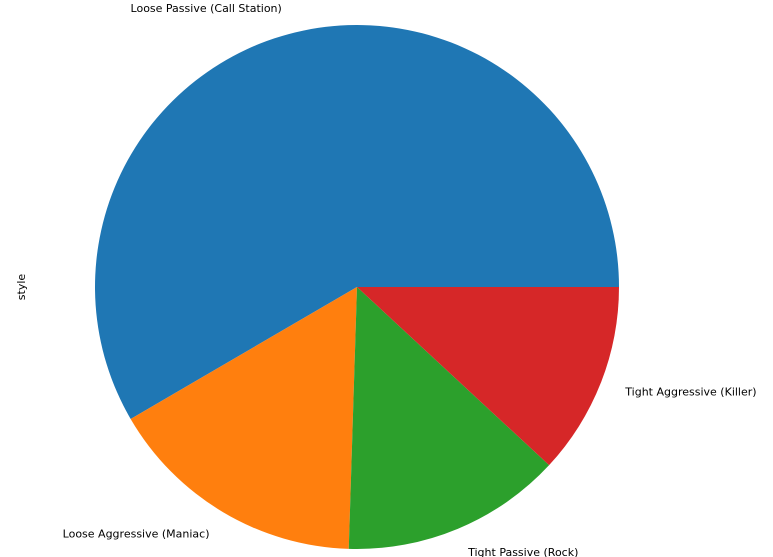  Describe the element at coordinates (522, 551) in the screenshot. I see `pie-label-tight-passive-rock: Tight Passive (Rock)` at that location.